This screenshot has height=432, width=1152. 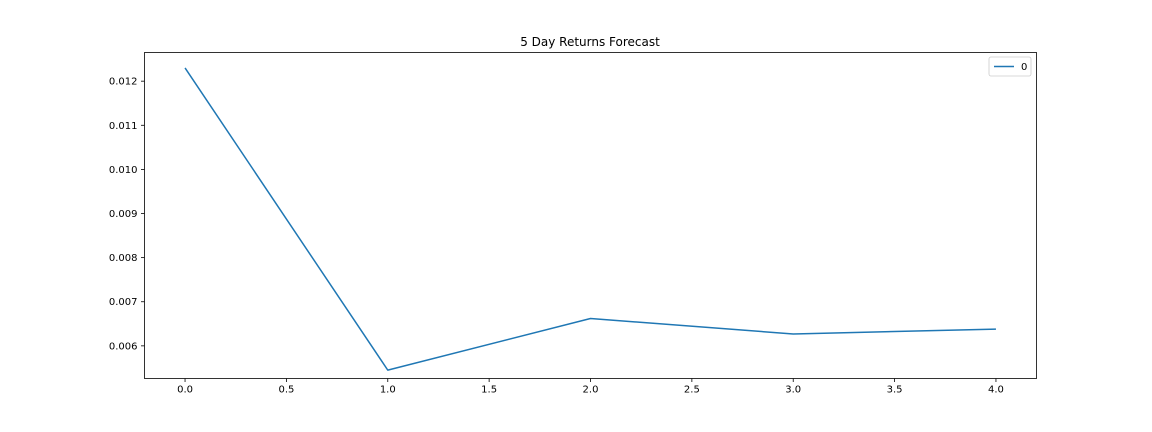 I want to click on x-tick-label: 4.0, so click(x=996, y=390).